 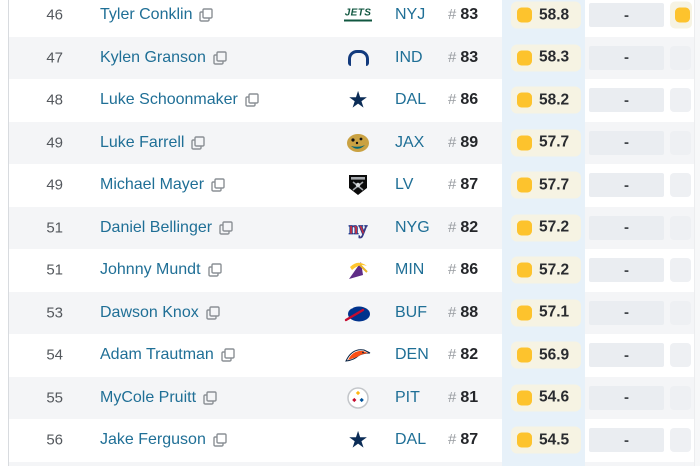 I want to click on grade-value: 57.7, so click(x=554, y=142).